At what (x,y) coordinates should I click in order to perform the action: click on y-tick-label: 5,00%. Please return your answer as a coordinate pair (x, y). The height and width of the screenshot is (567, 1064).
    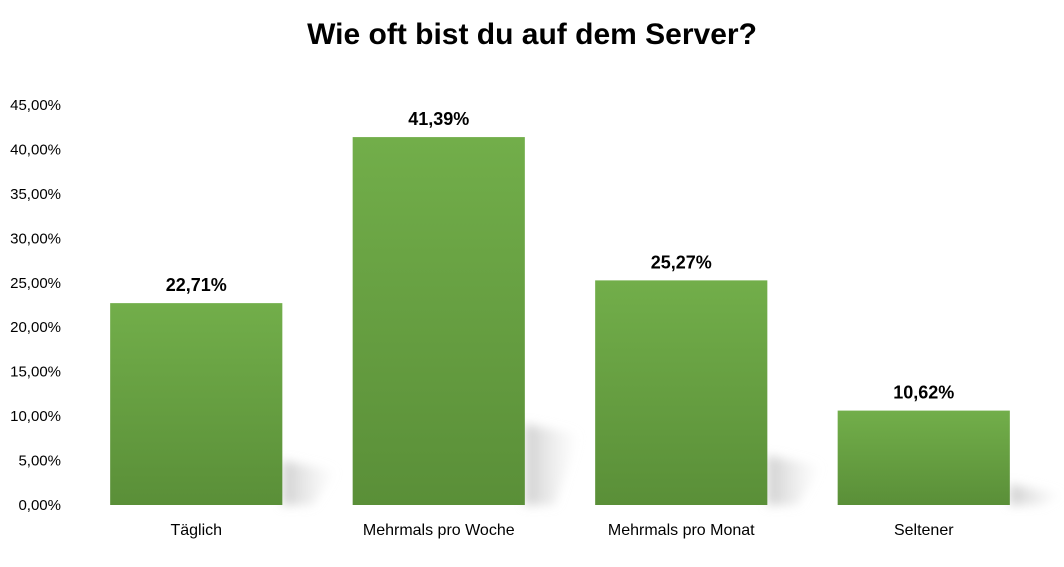
    Looking at the image, I should click on (39, 461).